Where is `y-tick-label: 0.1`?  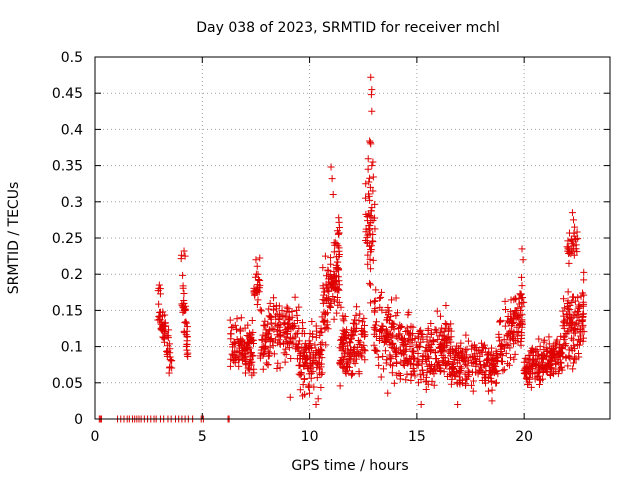 y-tick-label: 0.1 is located at coordinates (72, 348).